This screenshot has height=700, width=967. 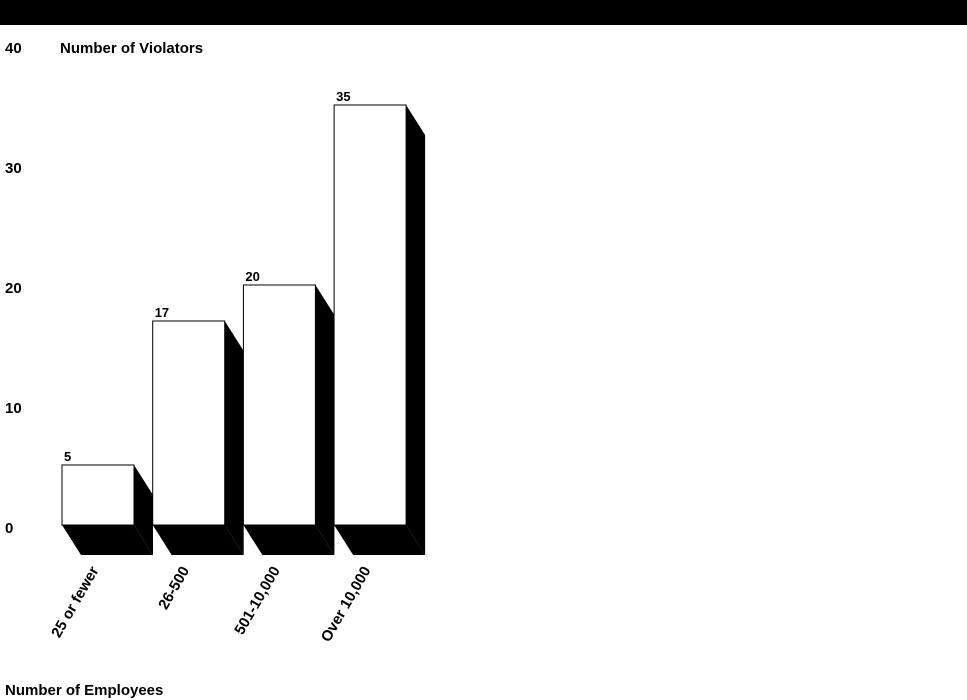 I want to click on x-category-label: 26-500, so click(x=174, y=588).